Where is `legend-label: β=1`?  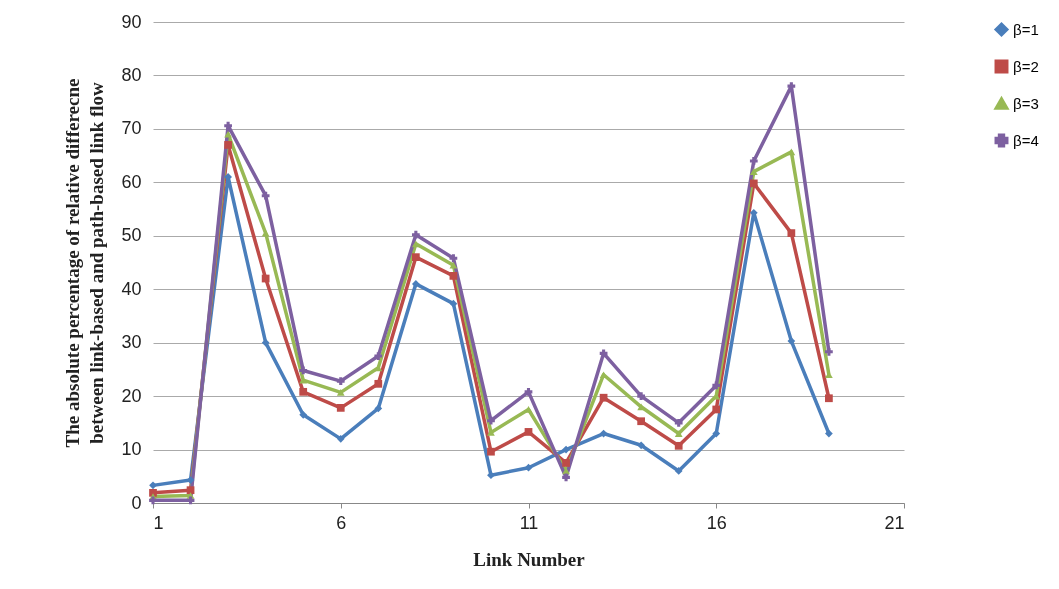
legend-label: β=1 is located at coordinates (1026, 29).